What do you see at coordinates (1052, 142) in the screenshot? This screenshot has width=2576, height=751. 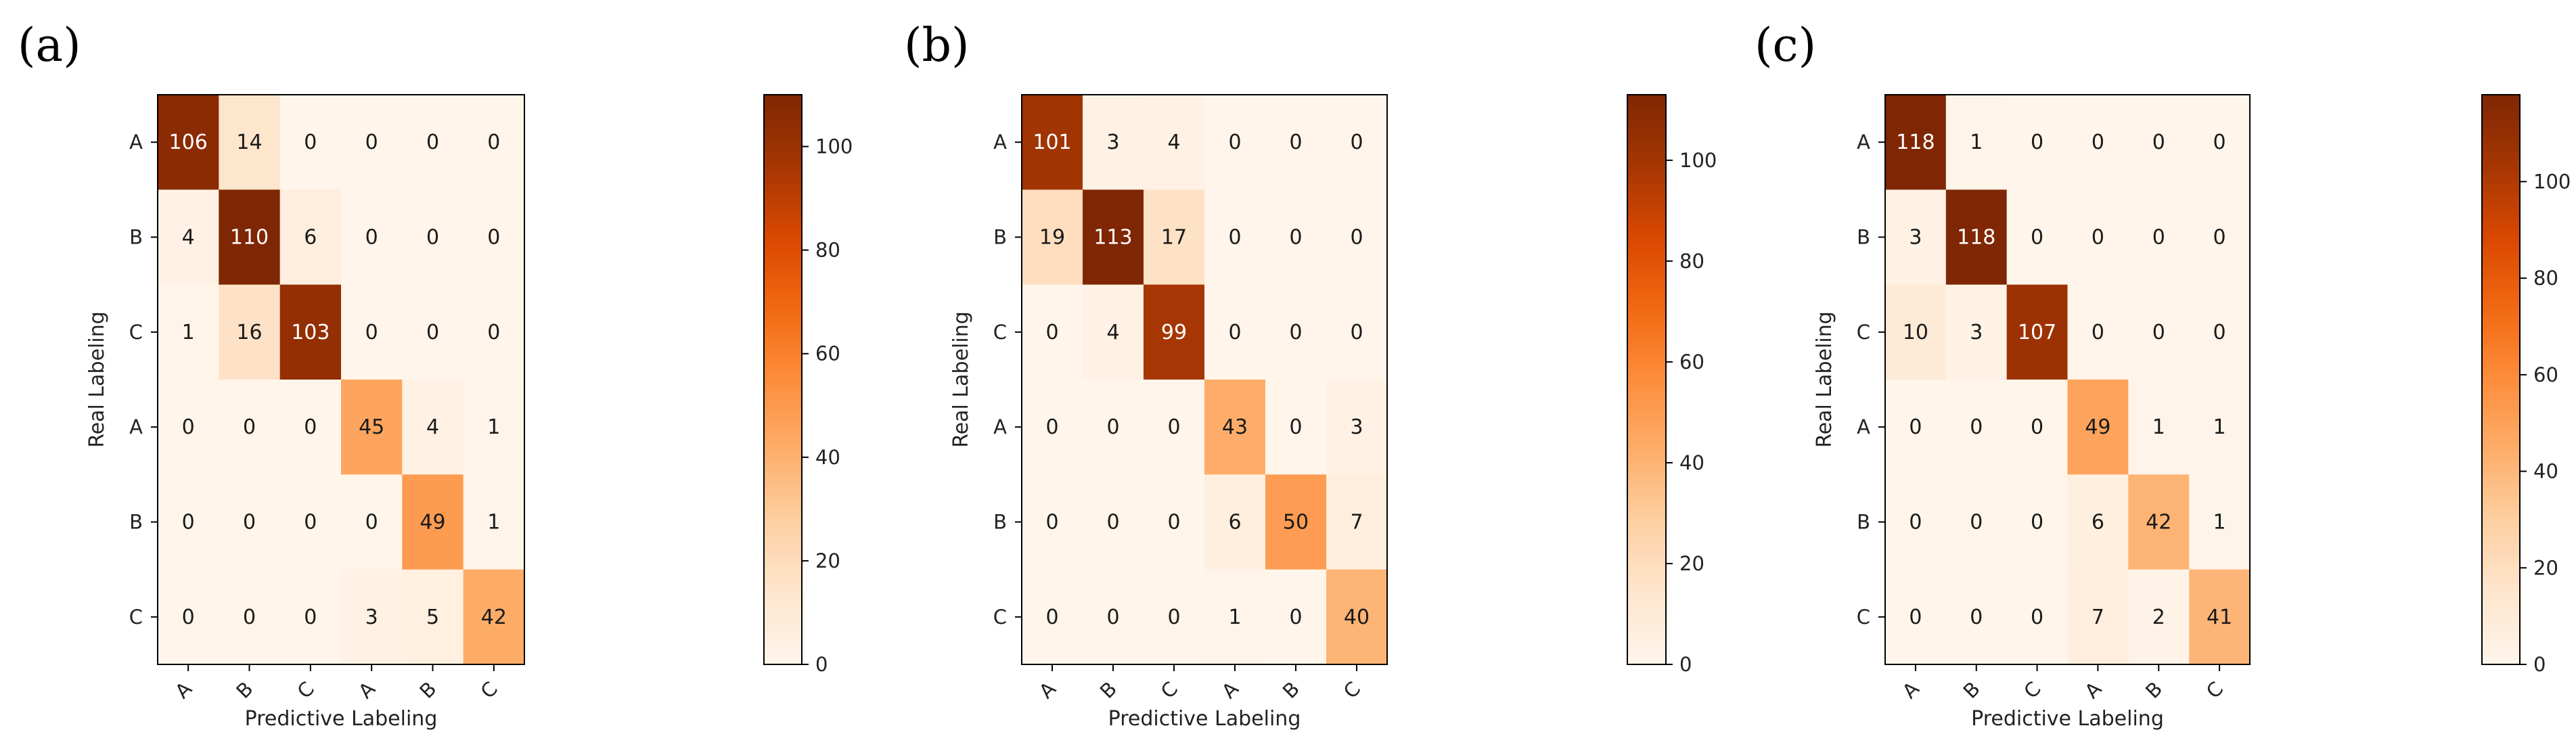 I see `cell-value-label: 101` at bounding box center [1052, 142].